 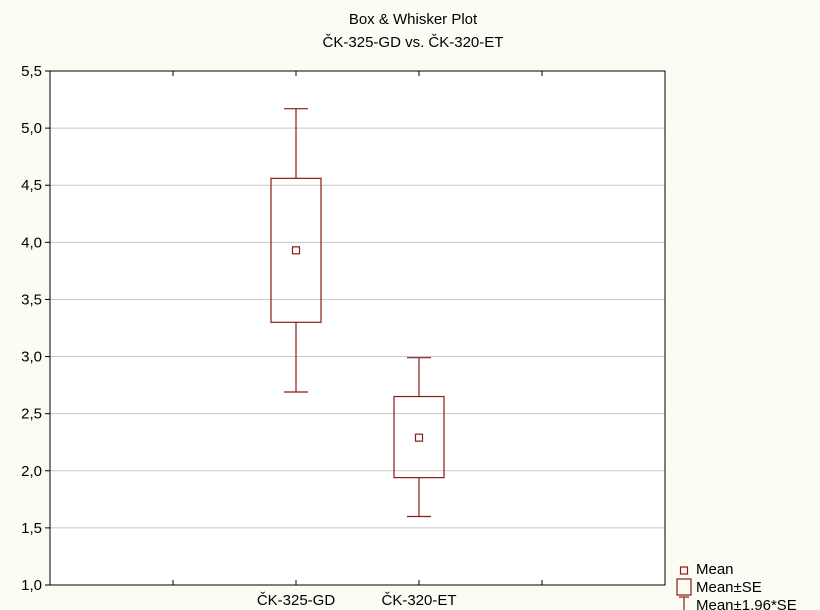 I want to click on x-category-label: ČK-320-ET, so click(x=418, y=600).